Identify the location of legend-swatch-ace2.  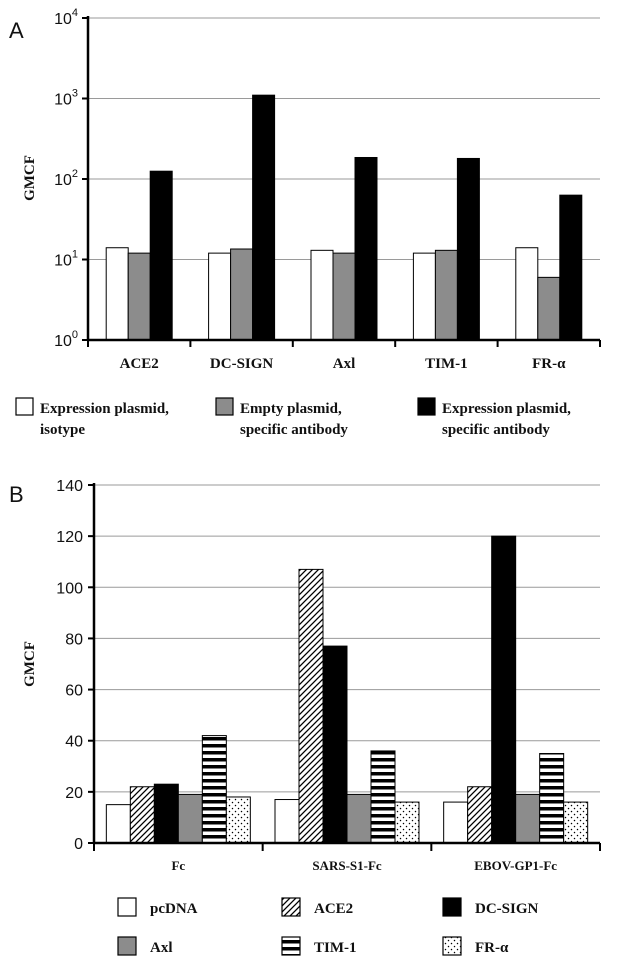
(291, 907).